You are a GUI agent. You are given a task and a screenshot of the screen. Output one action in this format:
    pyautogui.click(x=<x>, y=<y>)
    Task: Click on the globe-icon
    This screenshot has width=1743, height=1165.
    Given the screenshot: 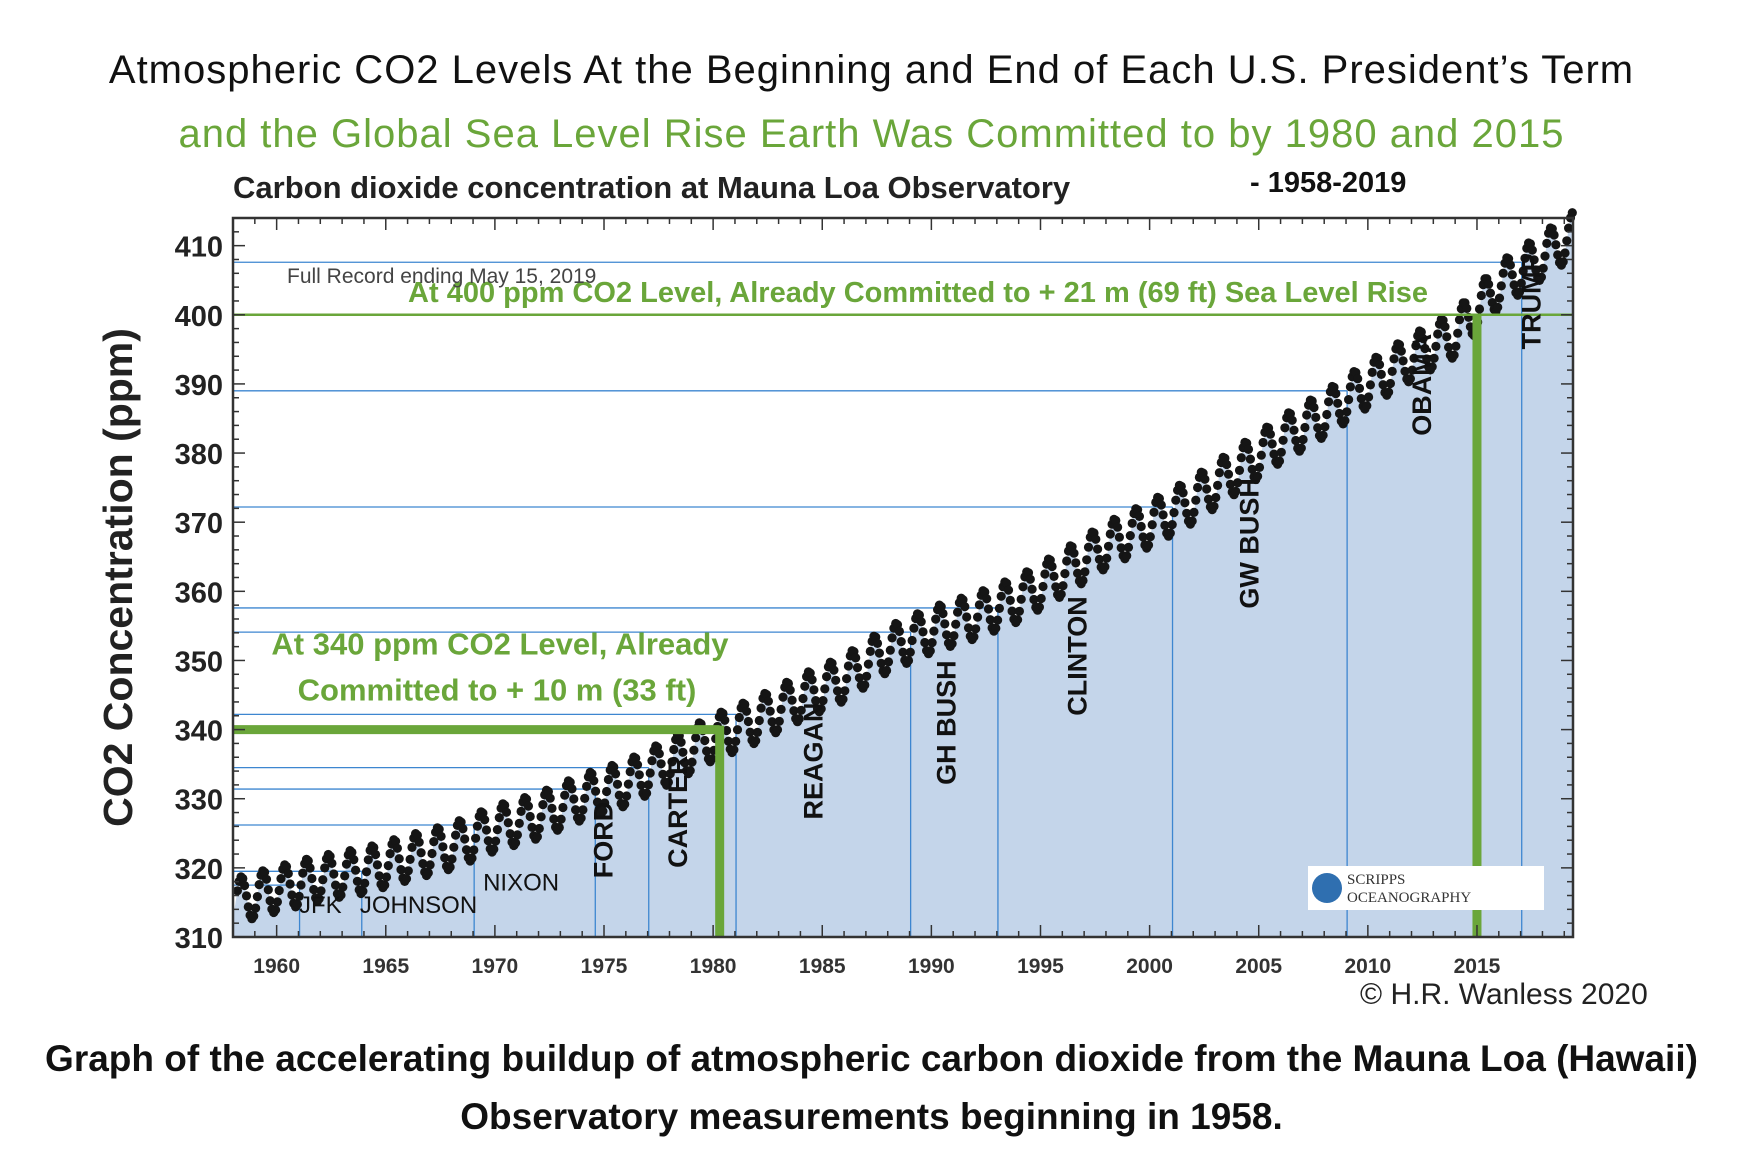 What is the action you would take?
    pyautogui.click(x=1327, y=888)
    